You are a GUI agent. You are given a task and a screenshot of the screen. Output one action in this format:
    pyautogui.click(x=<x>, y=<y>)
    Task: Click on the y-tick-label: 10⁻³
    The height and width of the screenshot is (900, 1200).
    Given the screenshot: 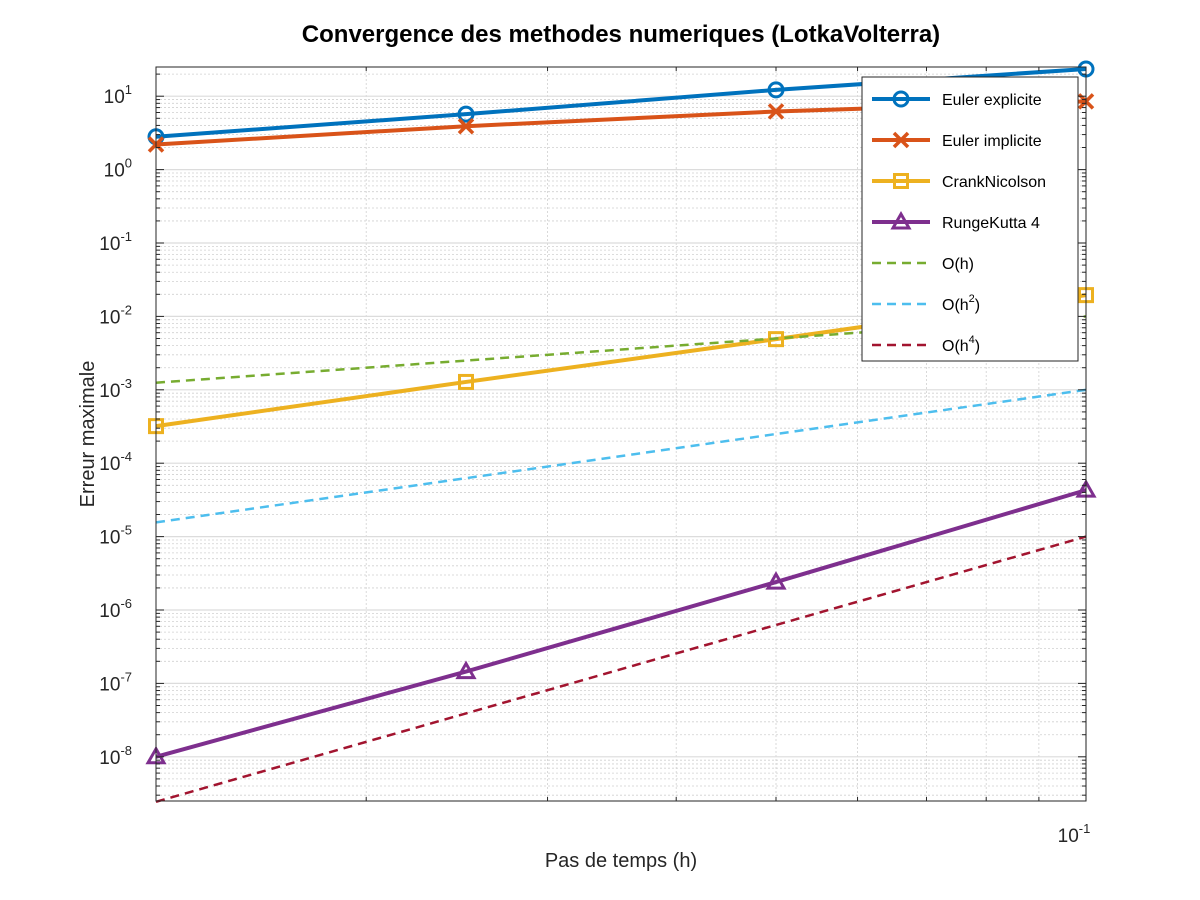 What is the action you would take?
    pyautogui.click(x=115, y=389)
    